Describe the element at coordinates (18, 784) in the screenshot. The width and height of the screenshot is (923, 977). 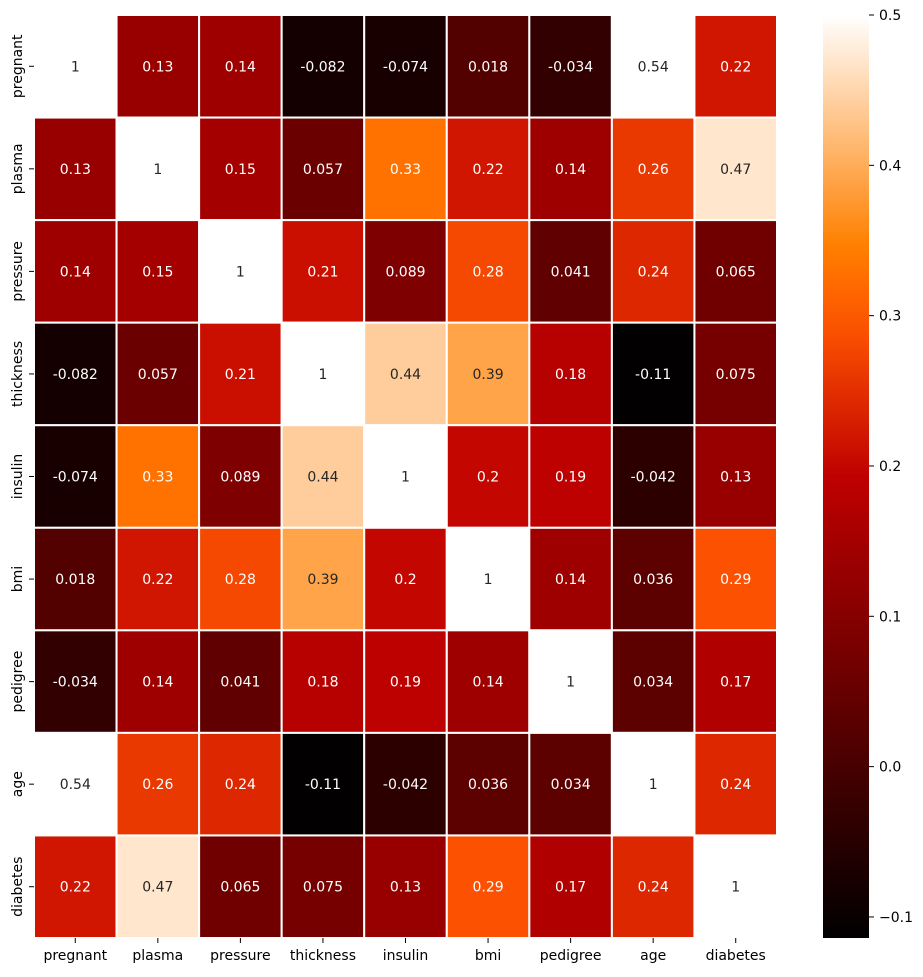
I see `y-tick-label: age` at that location.